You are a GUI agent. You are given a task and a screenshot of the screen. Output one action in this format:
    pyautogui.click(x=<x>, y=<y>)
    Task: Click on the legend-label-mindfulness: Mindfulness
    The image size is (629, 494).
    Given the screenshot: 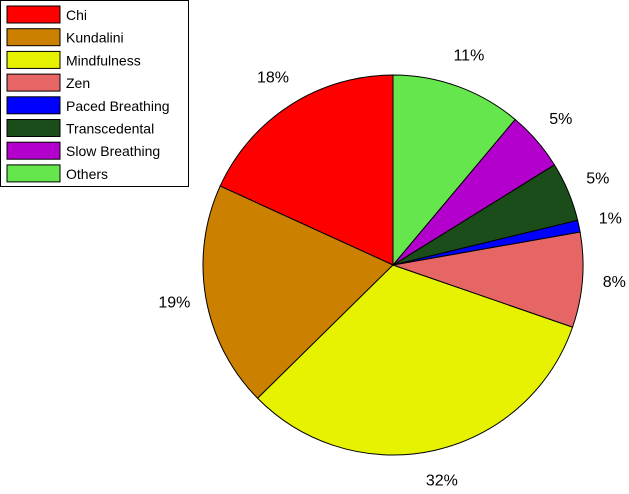 What is the action you would take?
    pyautogui.click(x=103, y=60)
    